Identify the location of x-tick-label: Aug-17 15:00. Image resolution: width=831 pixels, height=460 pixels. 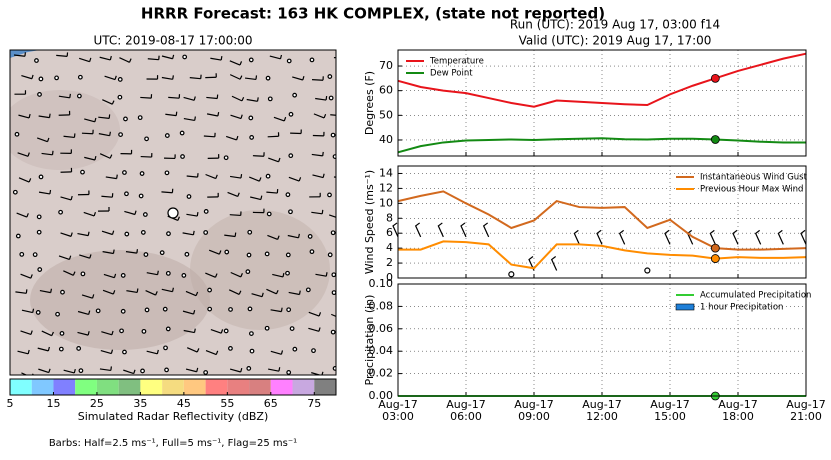
(669, 410).